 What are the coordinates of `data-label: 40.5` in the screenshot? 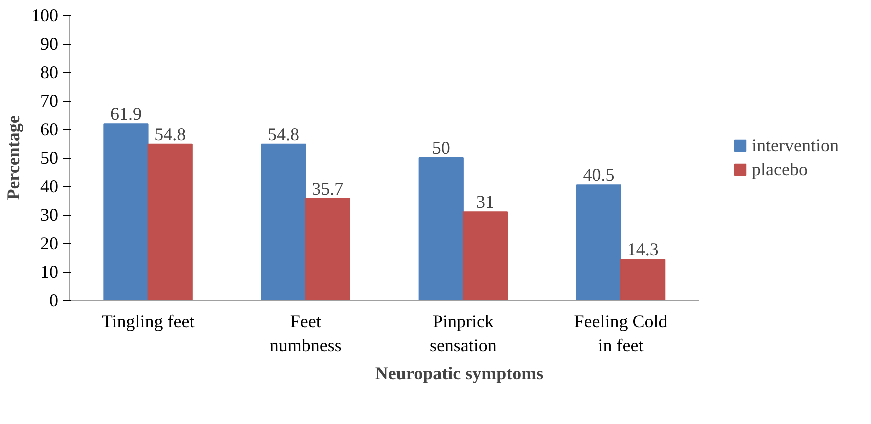 It's located at (599, 175).